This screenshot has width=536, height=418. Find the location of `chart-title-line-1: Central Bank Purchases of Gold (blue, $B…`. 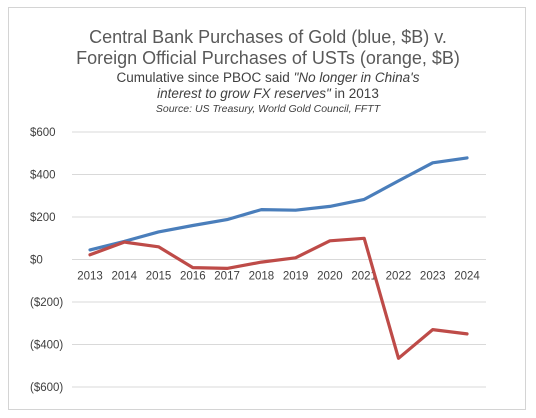

chart-title-line-1: Central Bank Purchases of Gold (blue, $B… is located at coordinates (268, 37).